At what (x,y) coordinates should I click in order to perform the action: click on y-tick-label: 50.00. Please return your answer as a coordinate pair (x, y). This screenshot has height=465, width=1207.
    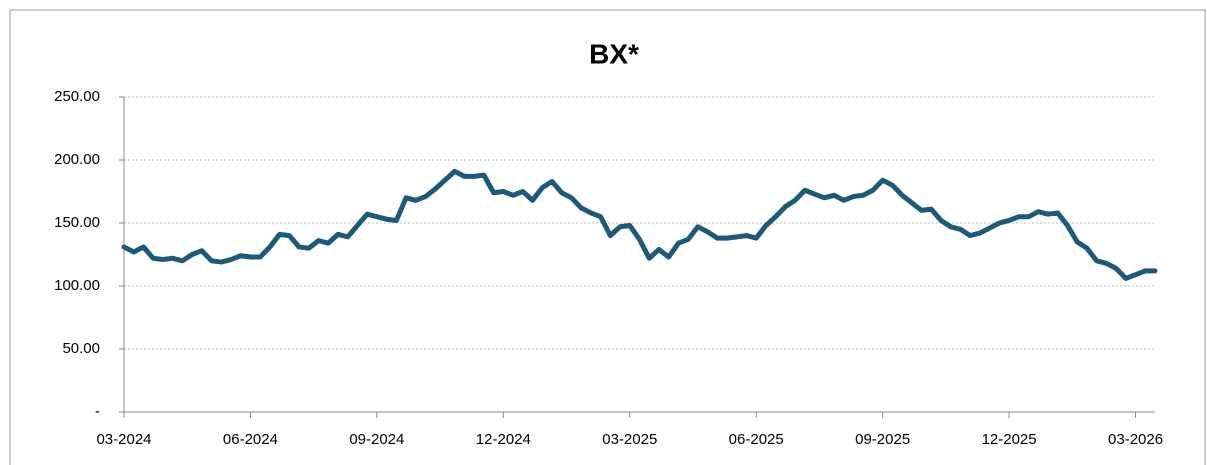
    Looking at the image, I should click on (81, 348).